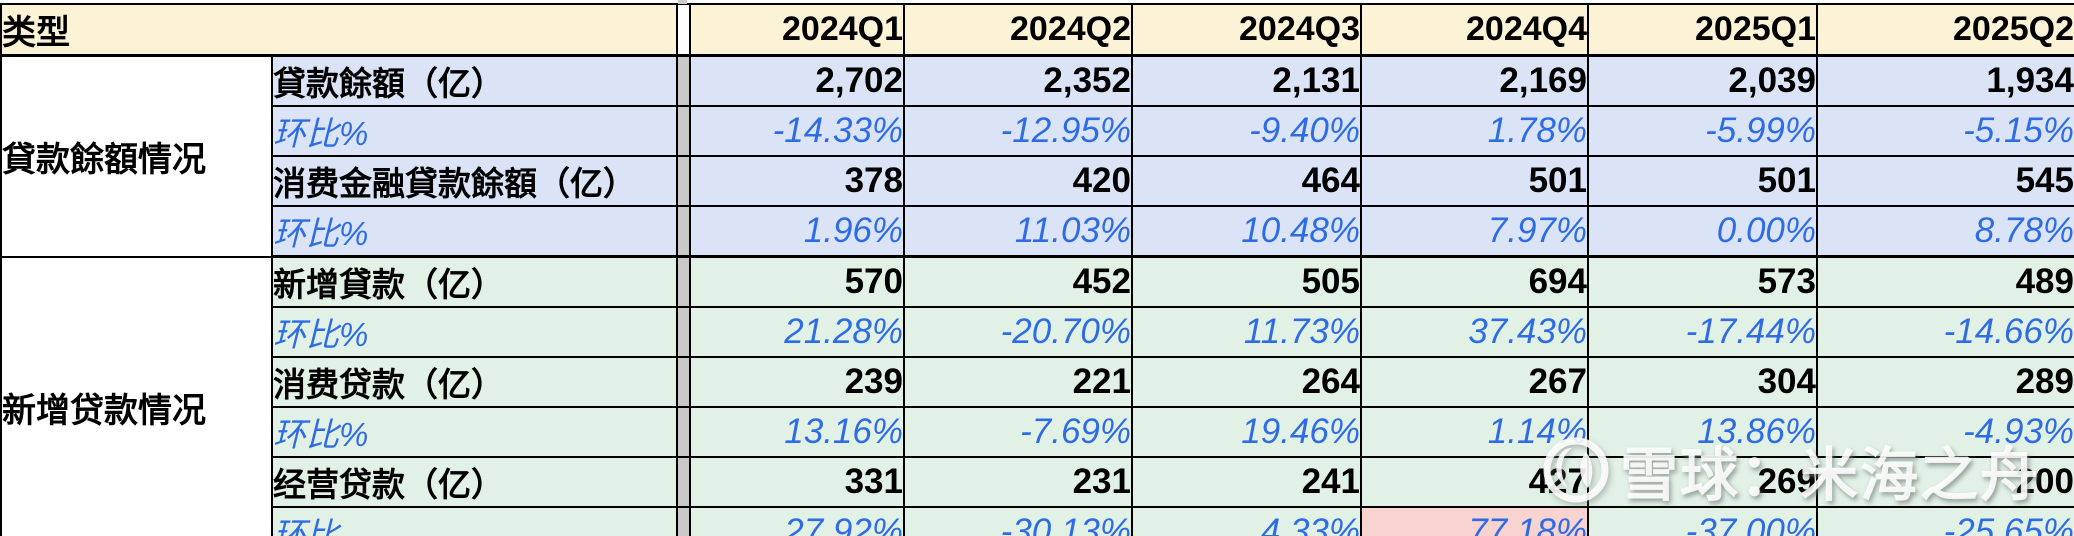 This screenshot has height=536, width=2074. I want to click on ratio-cell: 13.86%, so click(1702, 432).